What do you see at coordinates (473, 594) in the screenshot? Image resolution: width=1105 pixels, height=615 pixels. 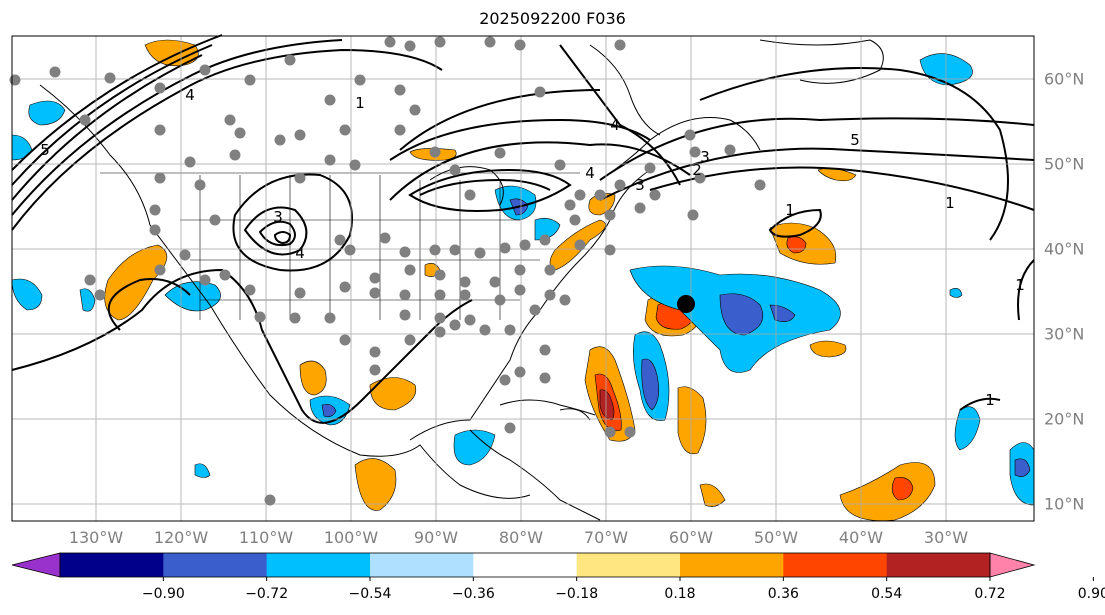 I see `colorbar-tick-label: −0.36` at bounding box center [473, 594].